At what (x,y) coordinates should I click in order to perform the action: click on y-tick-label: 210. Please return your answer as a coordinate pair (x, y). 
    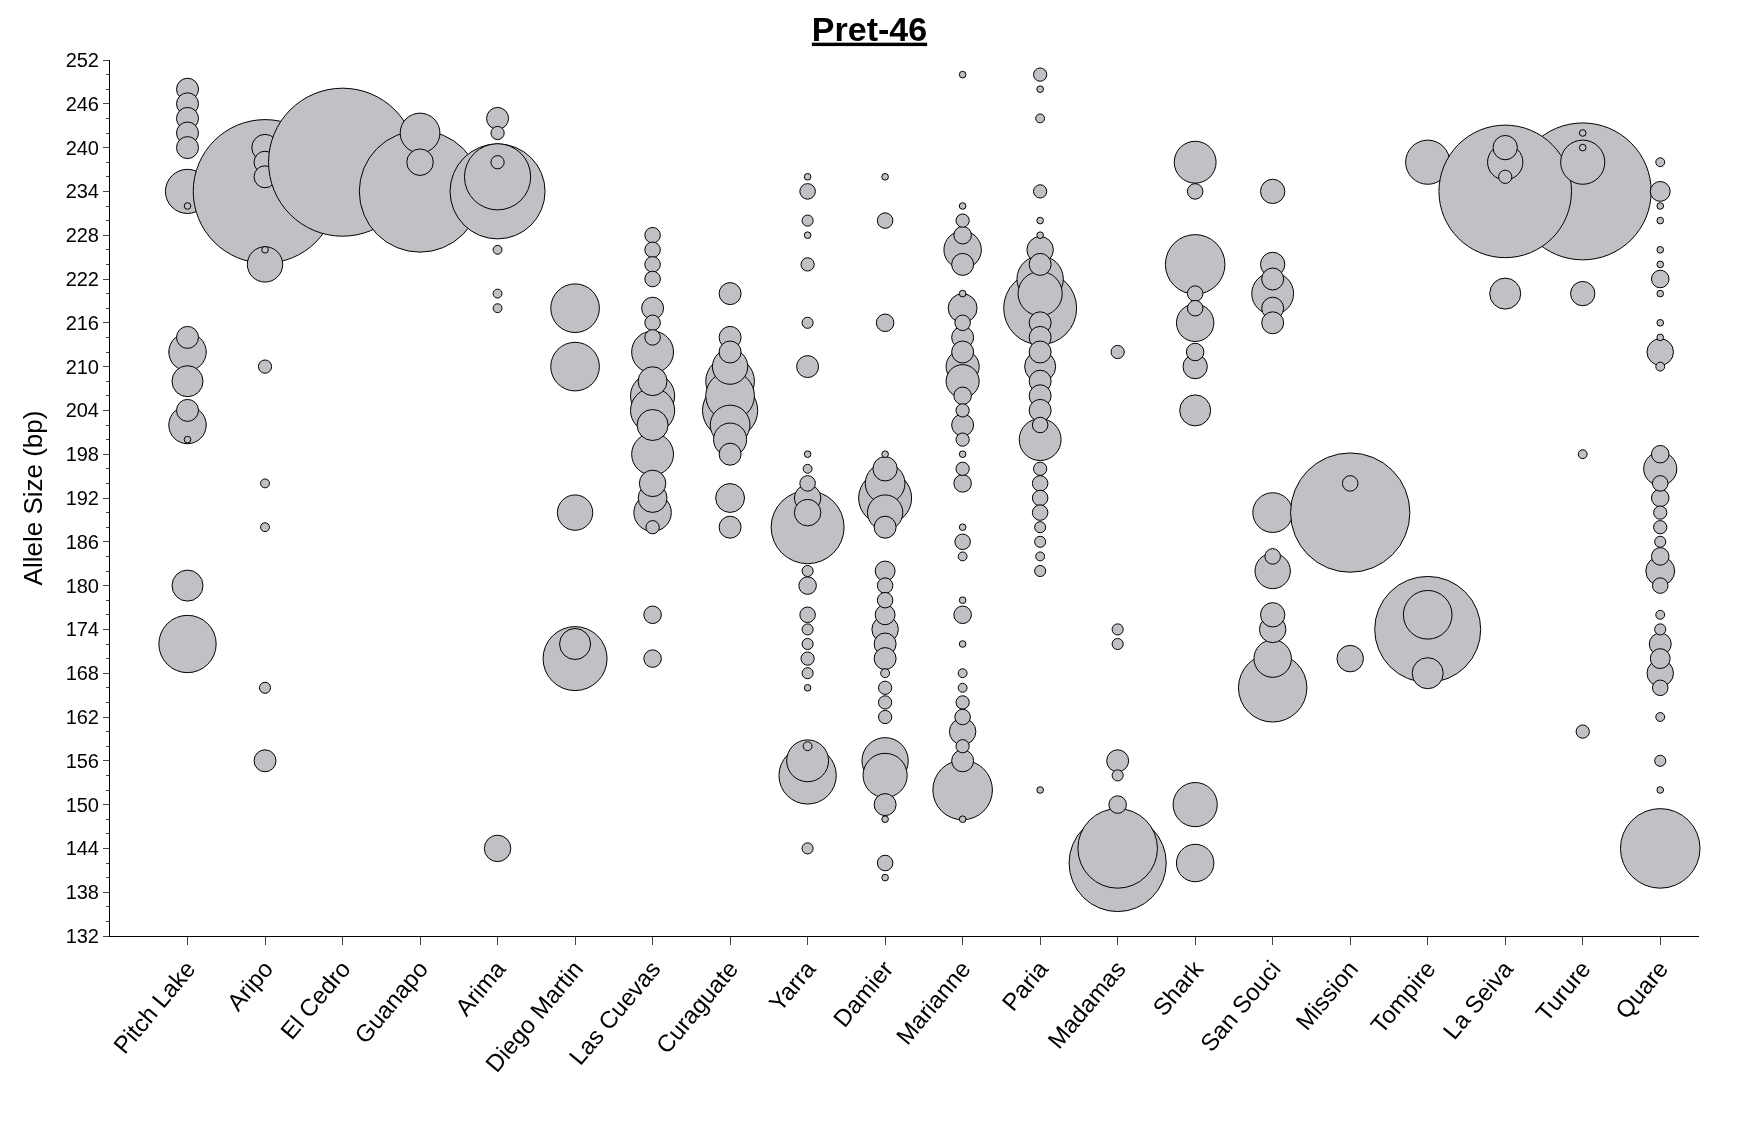
    Looking at the image, I should click on (82, 366).